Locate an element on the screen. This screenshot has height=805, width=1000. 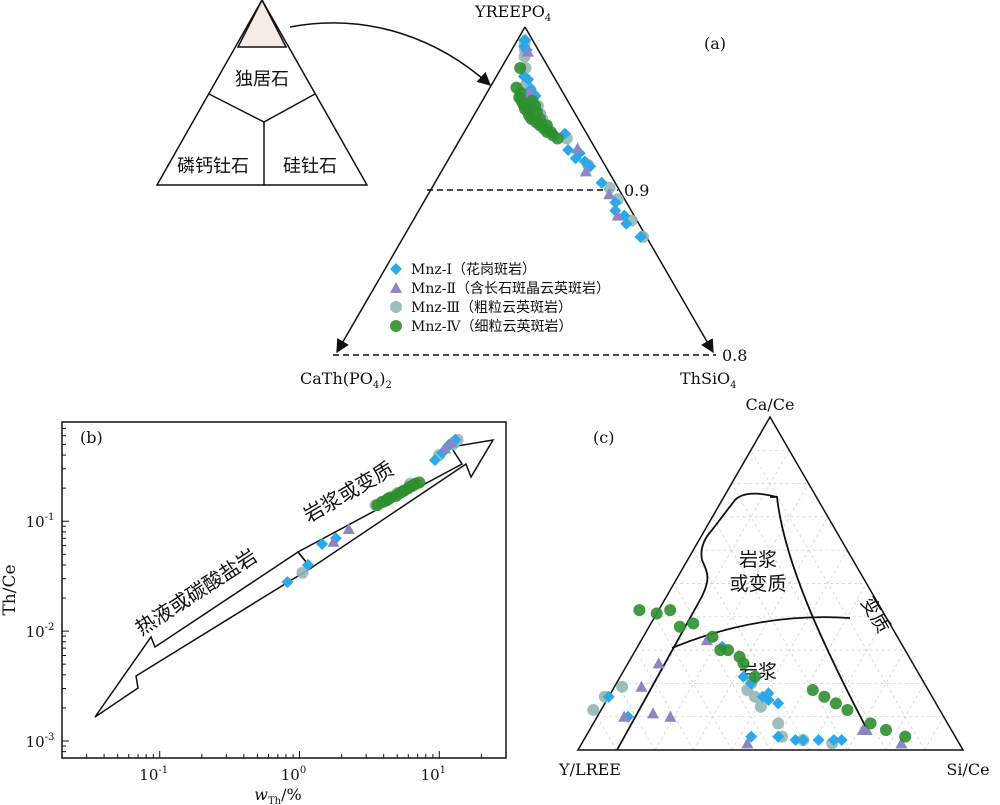
apex-top-label-c: Ca/Ce is located at coordinates (770, 404).